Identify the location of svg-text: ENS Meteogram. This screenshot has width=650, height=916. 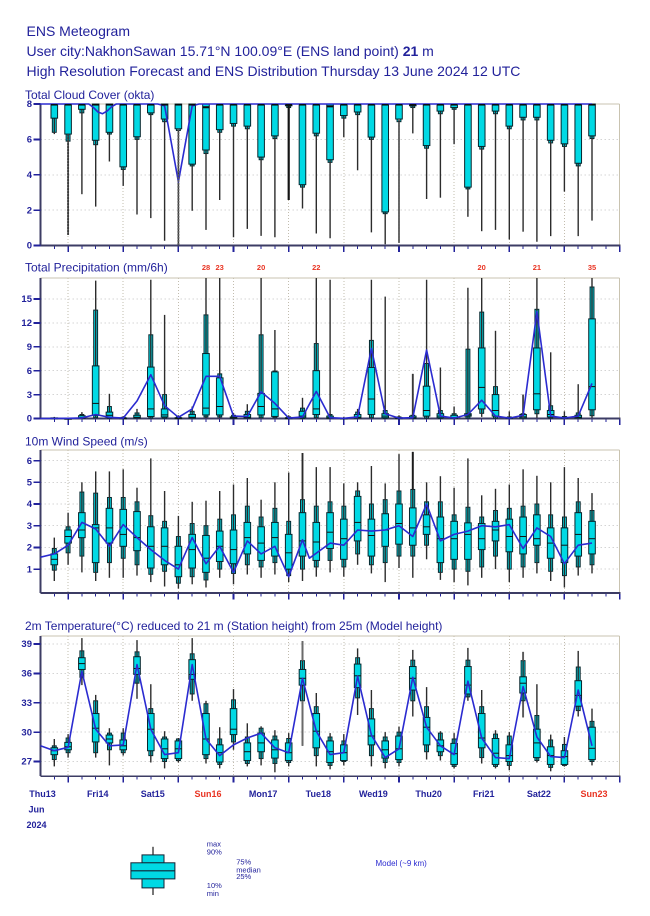
(78, 31).